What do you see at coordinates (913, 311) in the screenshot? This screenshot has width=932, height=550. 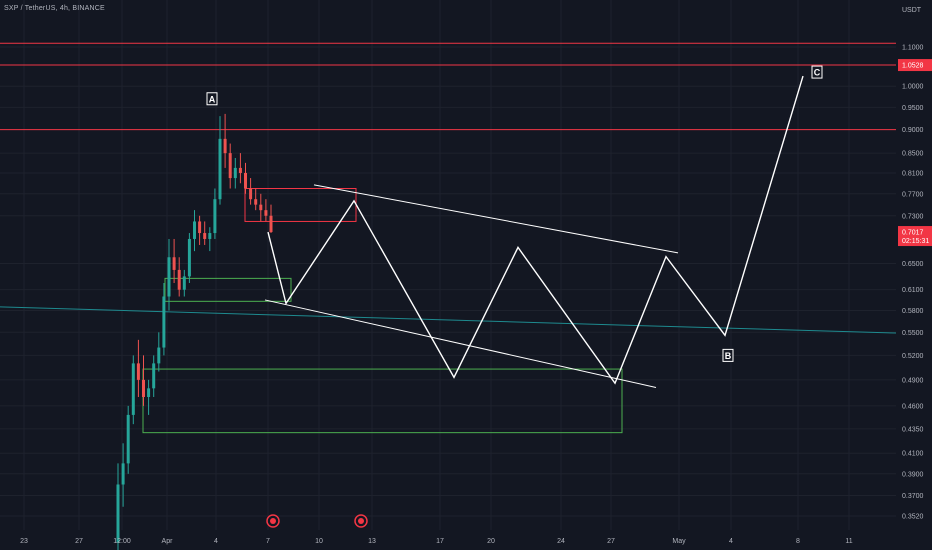 I see `price-tick-label: 0.5800` at bounding box center [913, 311].